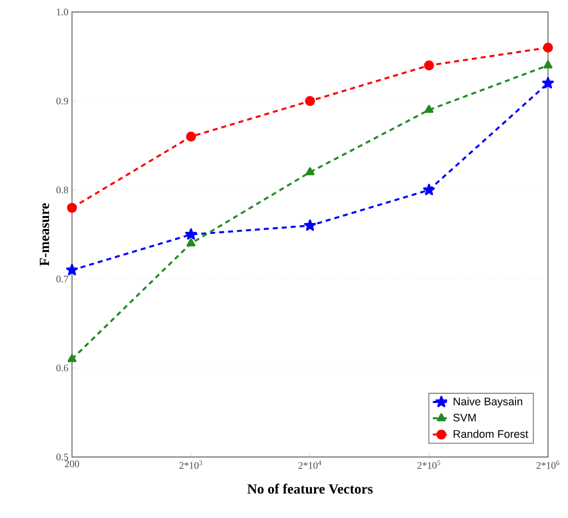  I want to click on legend-label: Random Forest, so click(491, 434).